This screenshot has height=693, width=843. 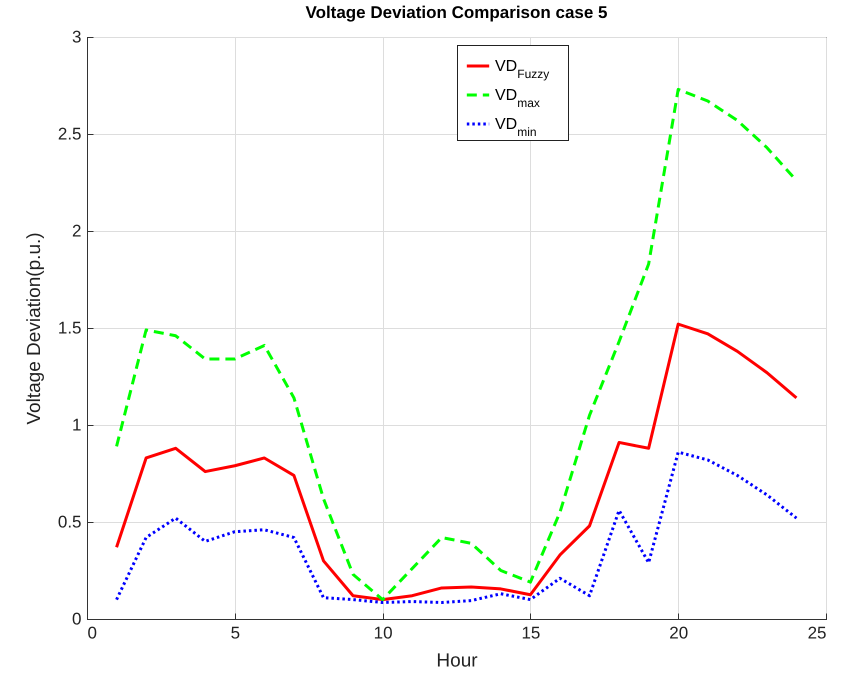 What do you see at coordinates (457, 661) in the screenshot?
I see `x-axis-title: Hour` at bounding box center [457, 661].